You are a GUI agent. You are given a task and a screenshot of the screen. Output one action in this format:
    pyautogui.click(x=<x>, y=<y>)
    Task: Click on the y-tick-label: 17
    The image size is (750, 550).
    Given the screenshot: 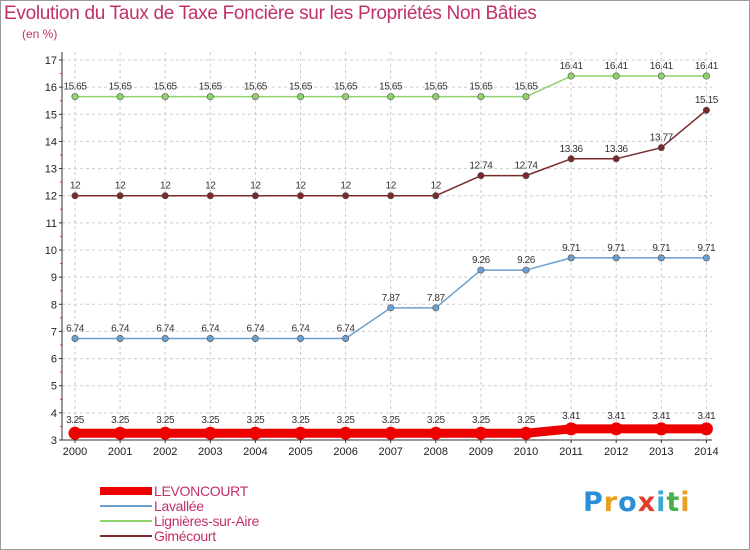 What is the action you would take?
    pyautogui.click(x=51, y=61)
    